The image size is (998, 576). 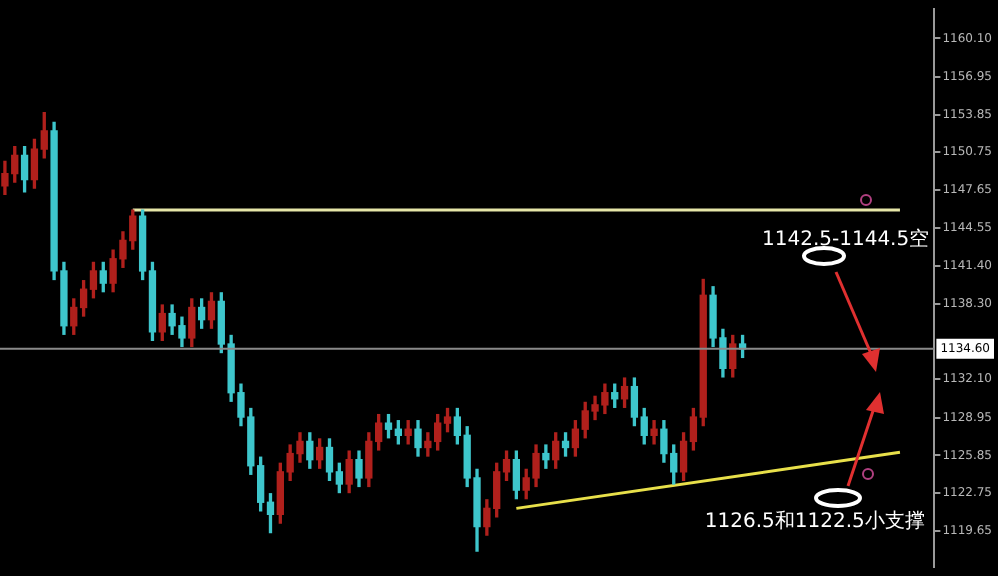 I want to click on annotation: 1142.5-1144.5空, so click(x=846, y=238).